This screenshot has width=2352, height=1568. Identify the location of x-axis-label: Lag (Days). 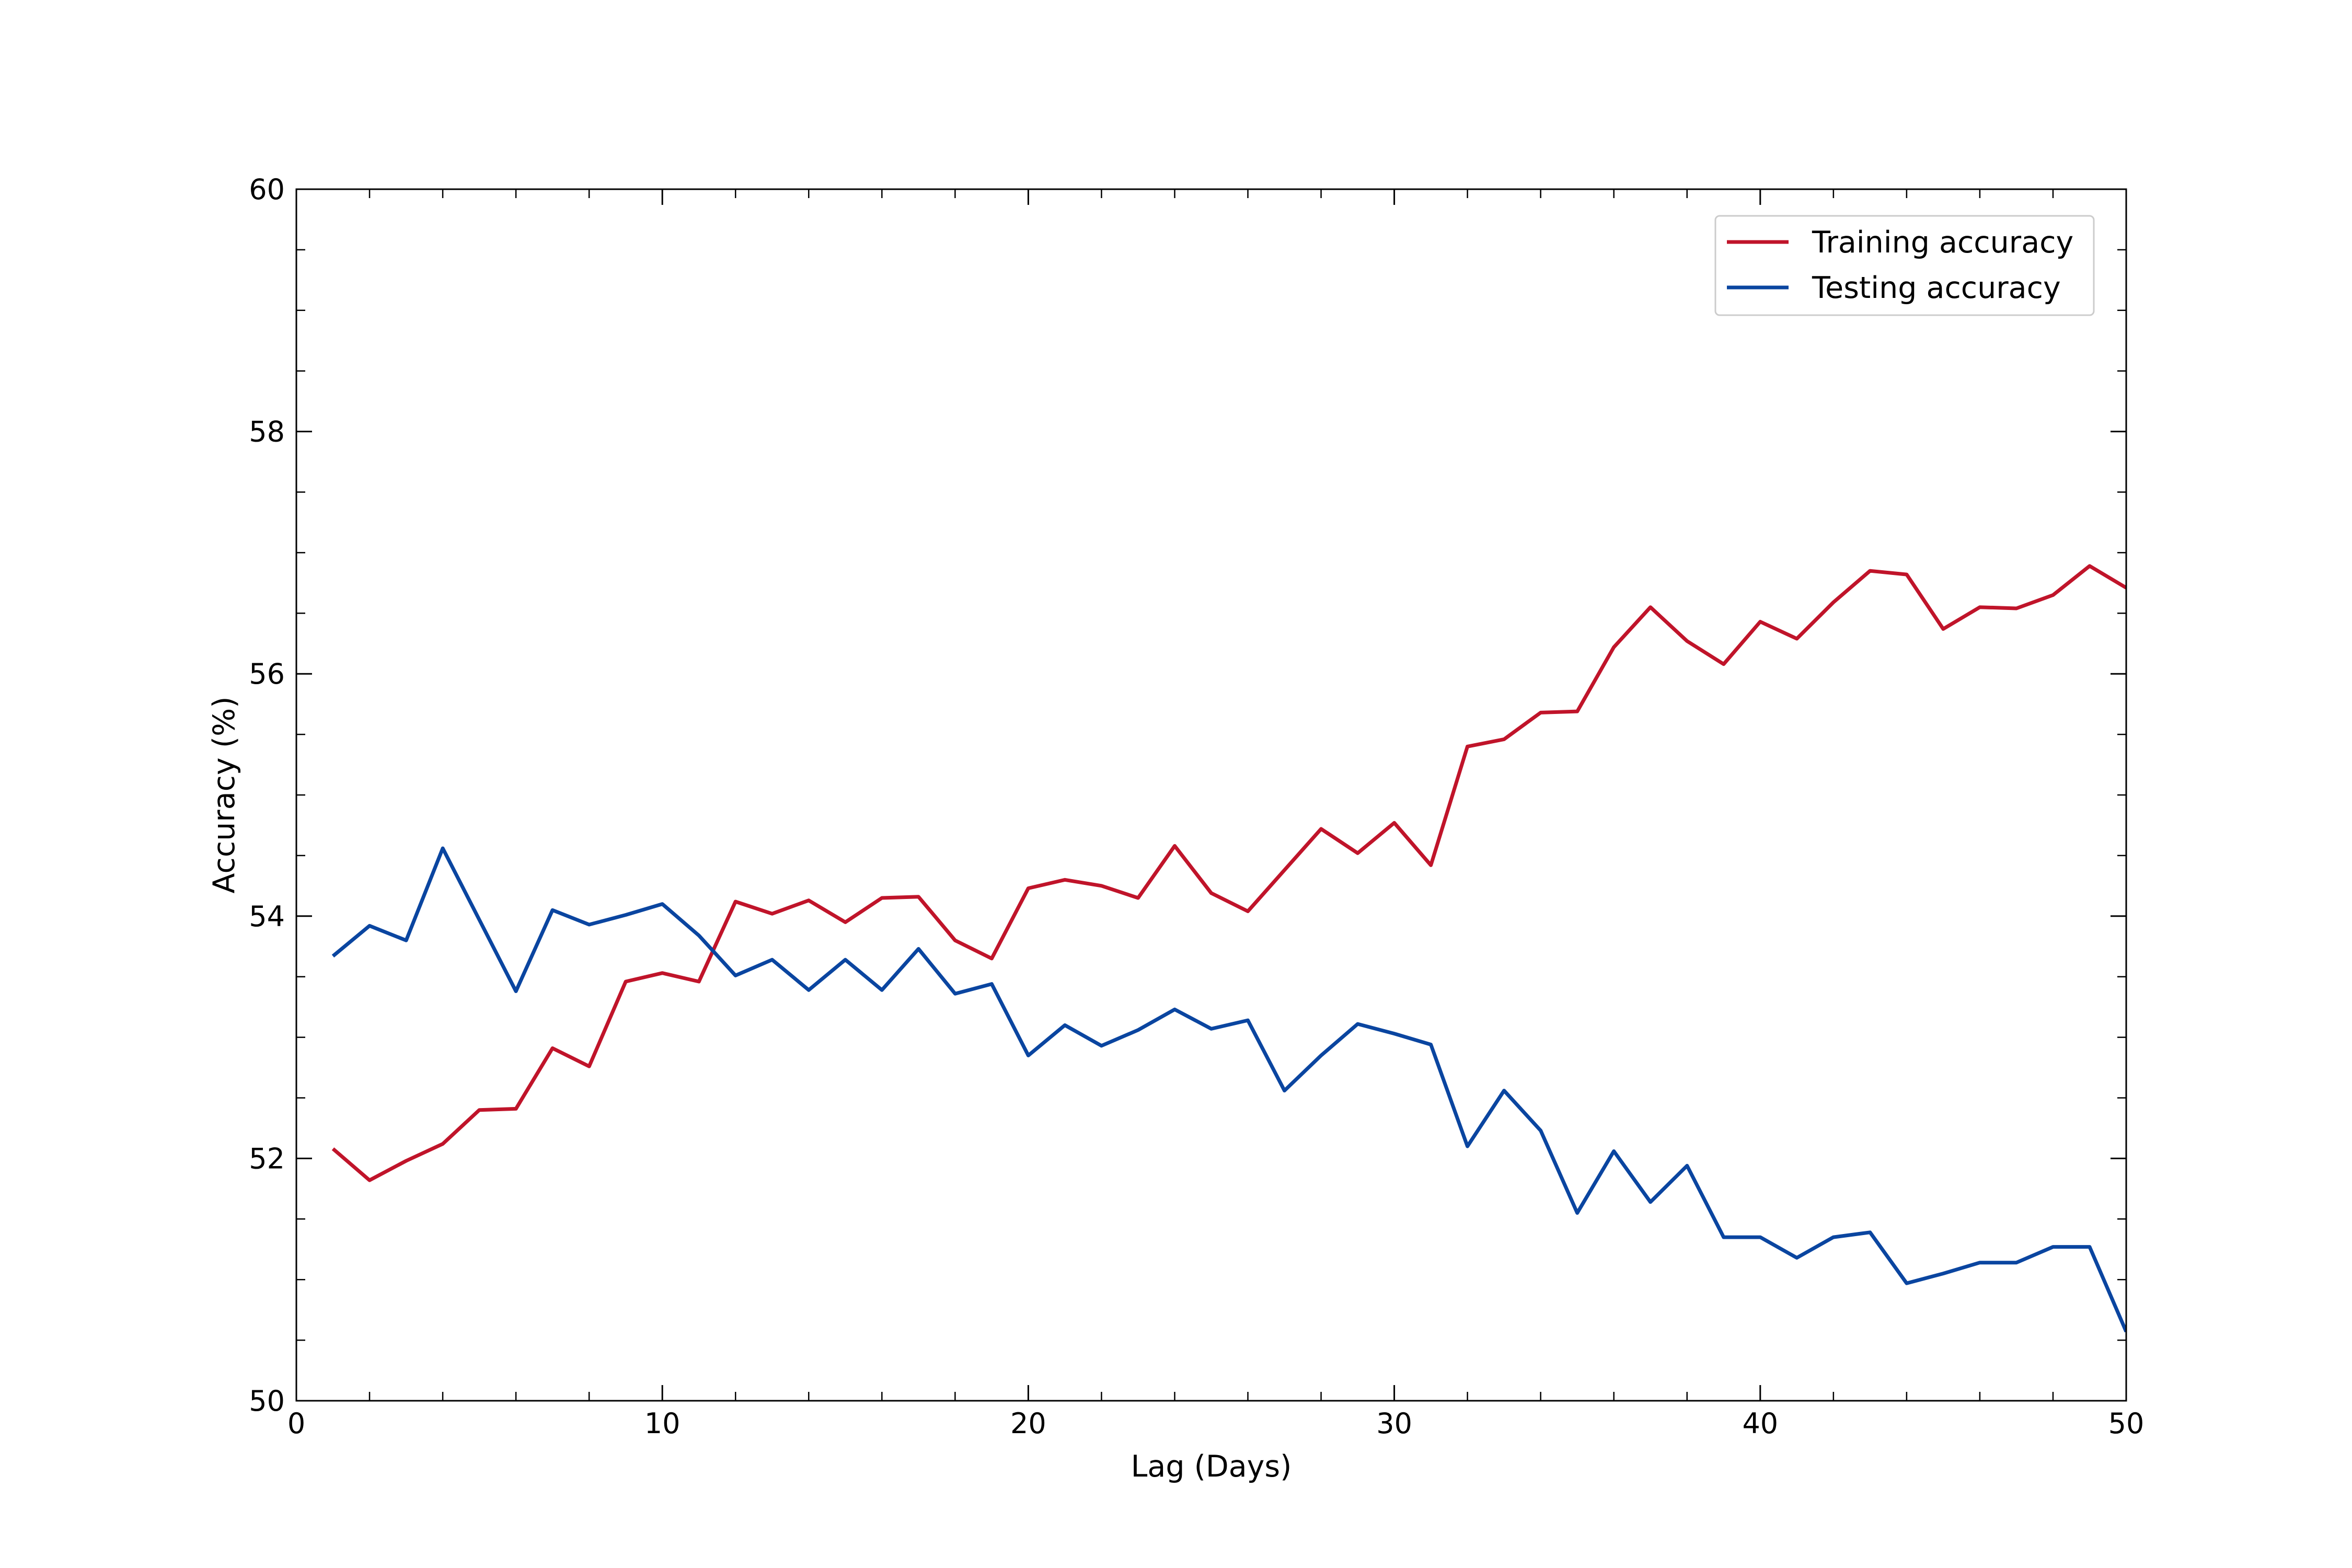
(1211, 1466).